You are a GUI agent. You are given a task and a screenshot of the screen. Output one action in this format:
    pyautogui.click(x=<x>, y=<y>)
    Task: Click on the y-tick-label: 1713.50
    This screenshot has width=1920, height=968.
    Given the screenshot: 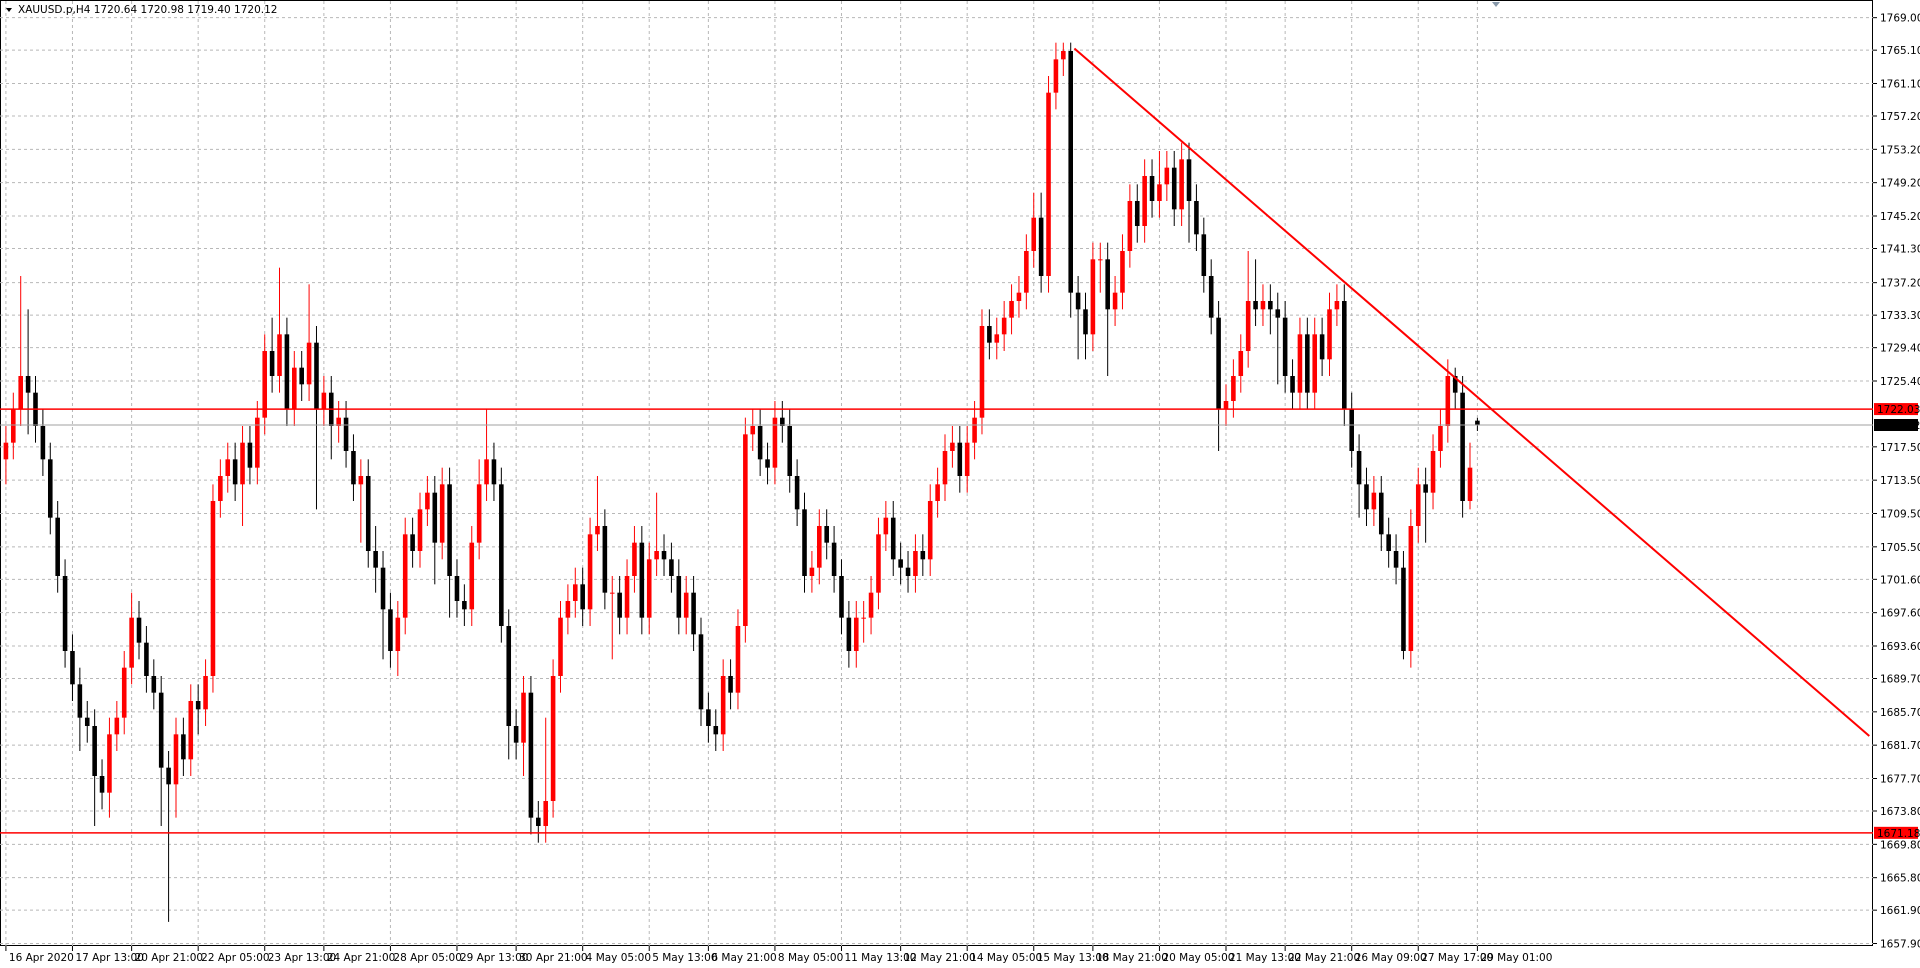 What is the action you would take?
    pyautogui.click(x=1900, y=481)
    